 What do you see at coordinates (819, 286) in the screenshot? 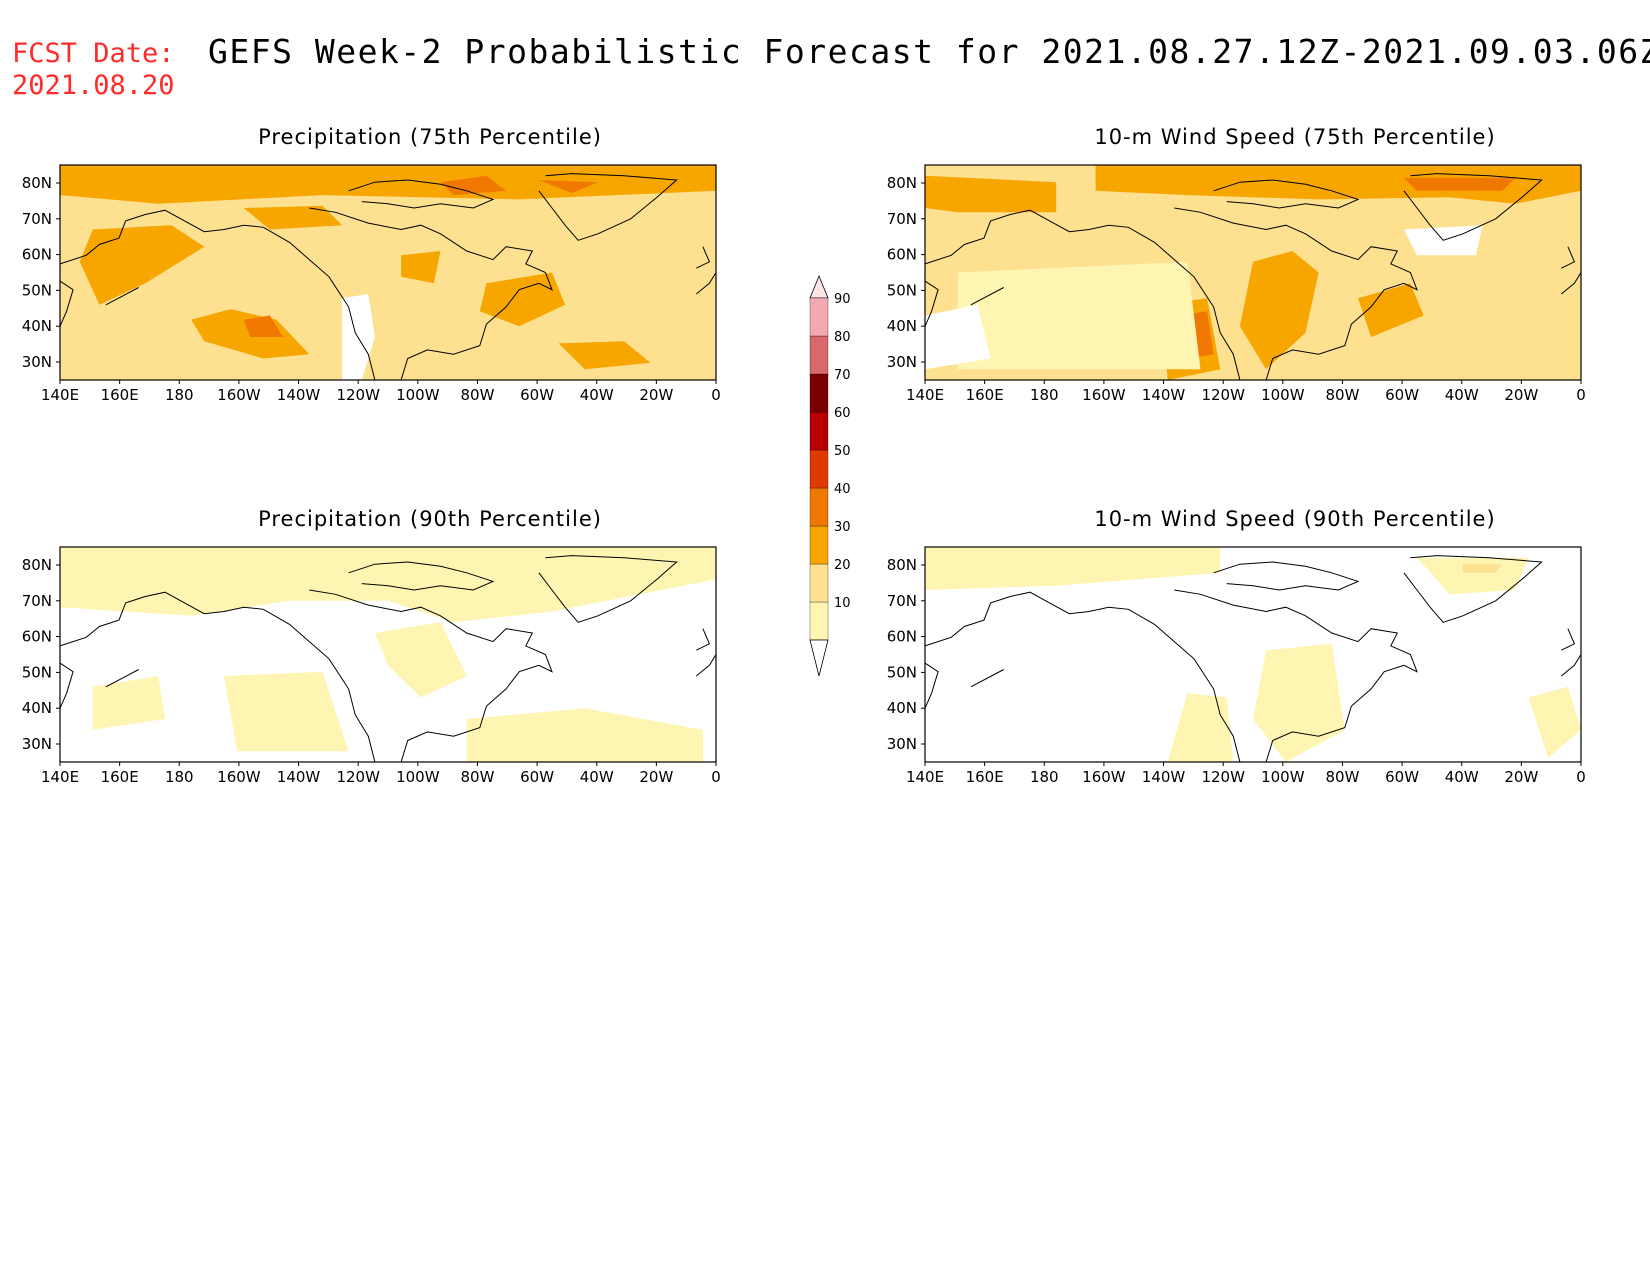
I see `colorbar-max-arrow` at bounding box center [819, 286].